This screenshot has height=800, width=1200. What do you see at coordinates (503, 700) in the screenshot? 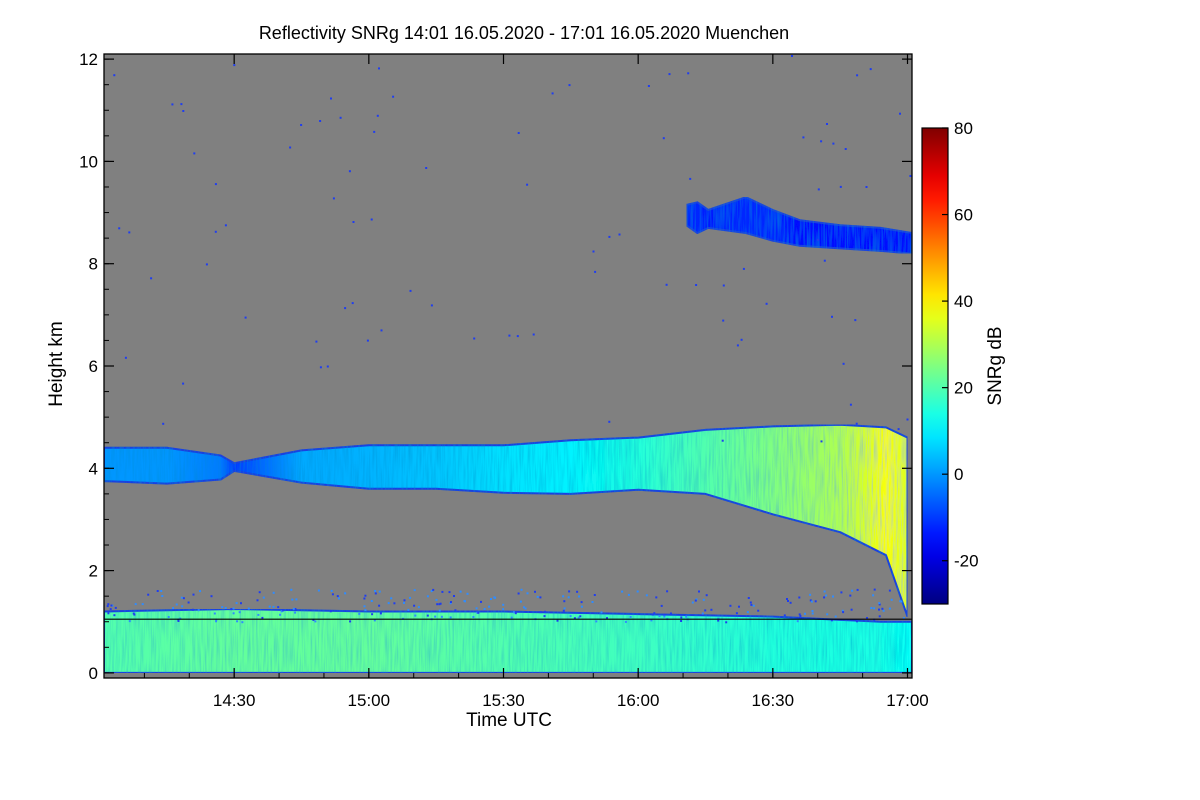
I see `x-tick-label: 15:30` at bounding box center [503, 700].